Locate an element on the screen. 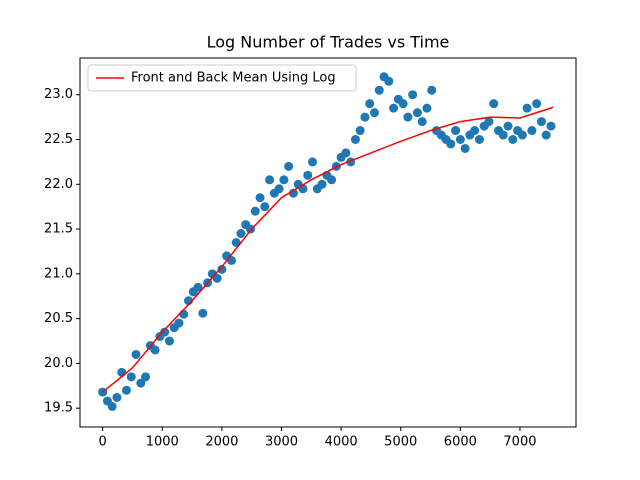 This screenshot has width=640, height=480. x-tick-label: 4000 is located at coordinates (341, 442).